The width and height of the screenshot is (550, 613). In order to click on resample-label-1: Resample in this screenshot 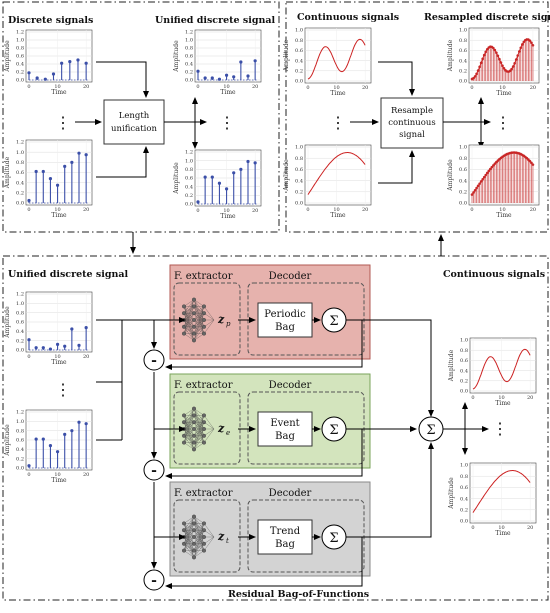, I will do `click(412, 111)`.